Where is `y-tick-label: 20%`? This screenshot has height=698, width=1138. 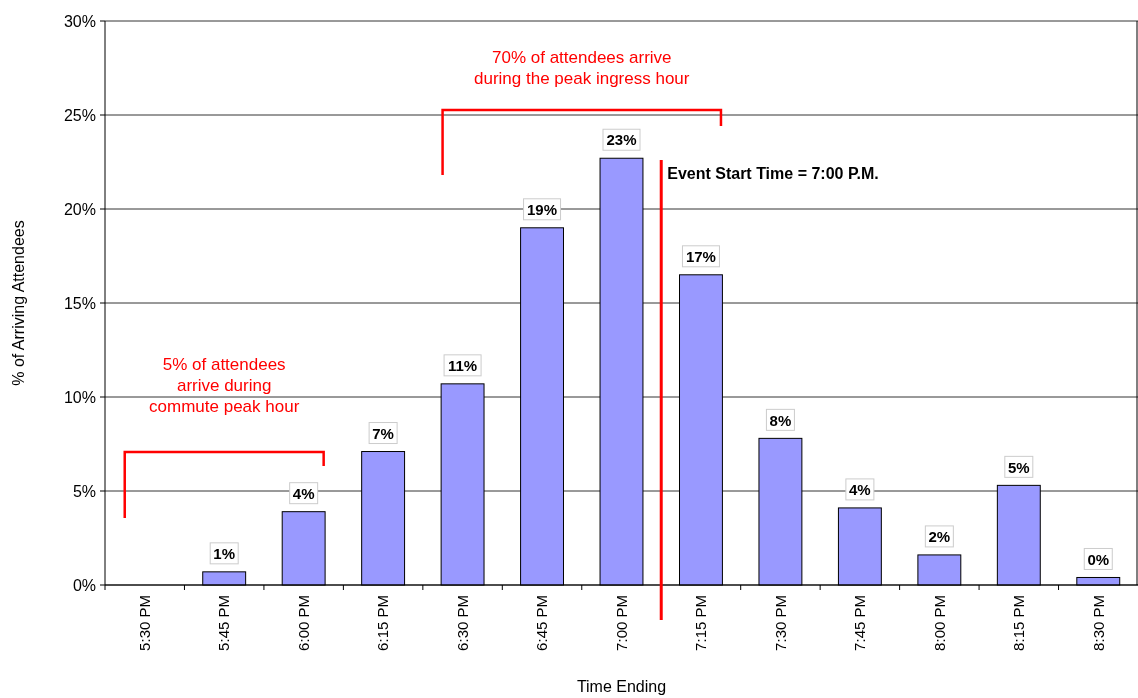
y-tick-label: 20% is located at coordinates (79, 209).